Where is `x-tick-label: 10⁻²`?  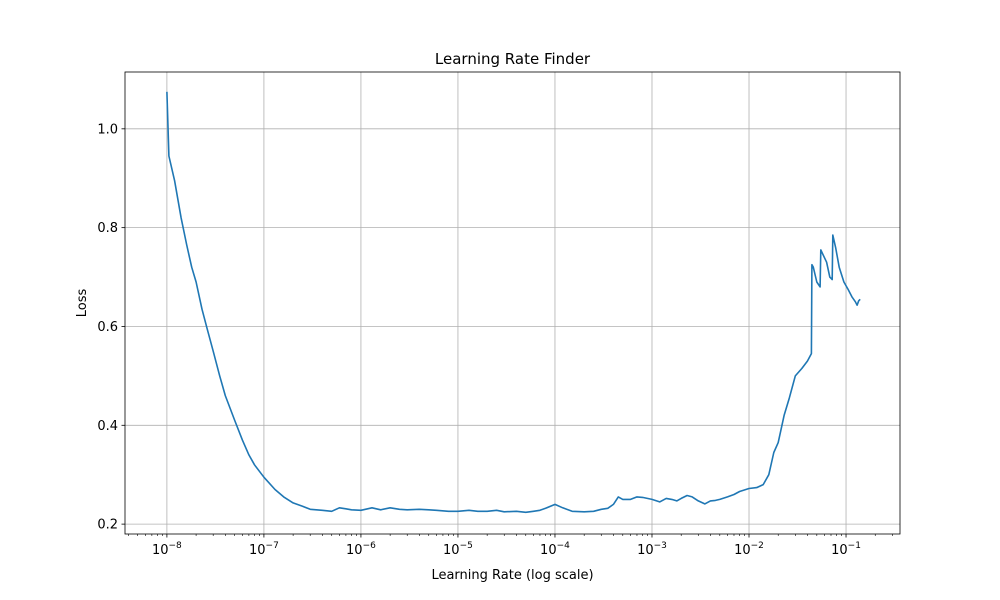
x-tick-label: 10⁻² is located at coordinates (749, 549).